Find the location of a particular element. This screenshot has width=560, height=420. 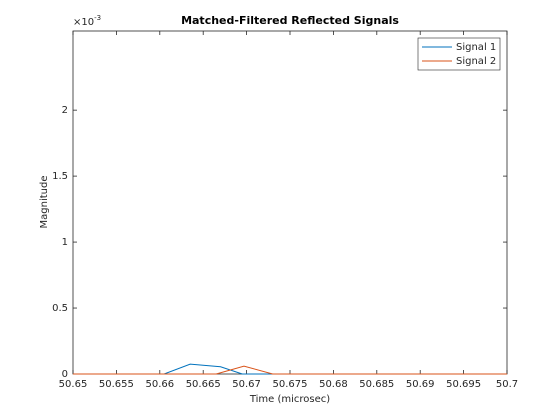

y-tick-label: 0 is located at coordinates (65, 374).